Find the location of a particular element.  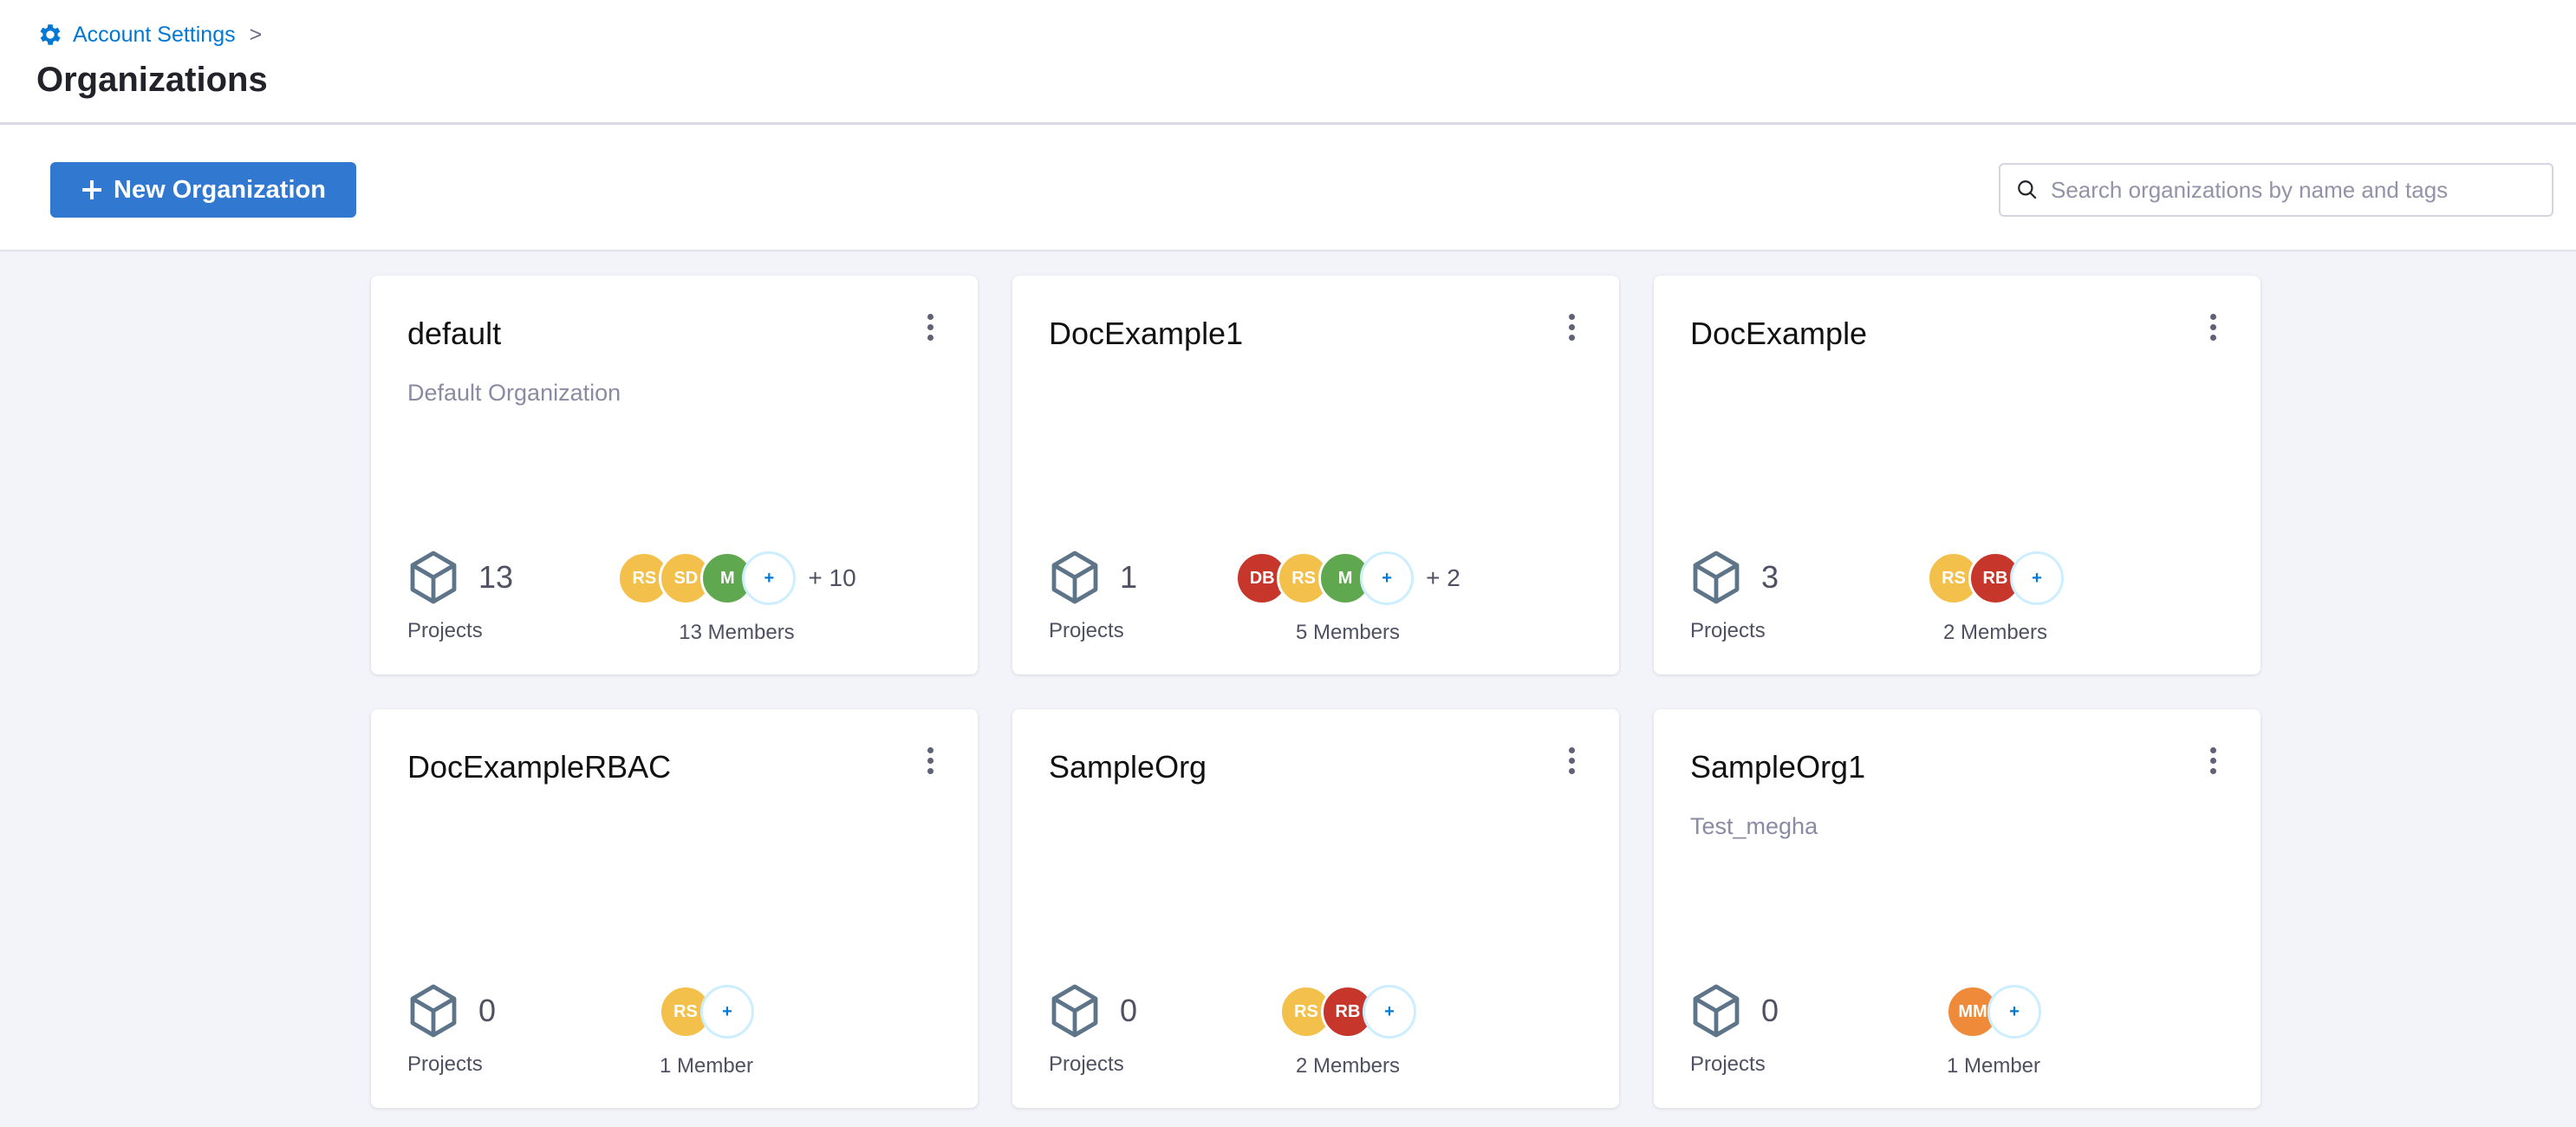

search-icon is located at coordinates (2027, 190).